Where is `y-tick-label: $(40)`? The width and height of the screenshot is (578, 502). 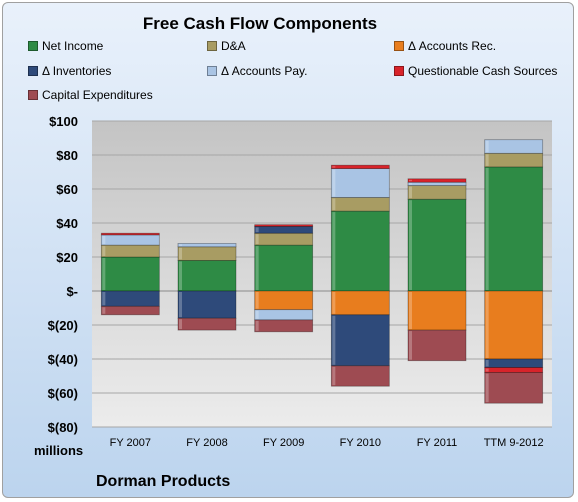
y-tick-label: $(40) is located at coordinates (63, 359).